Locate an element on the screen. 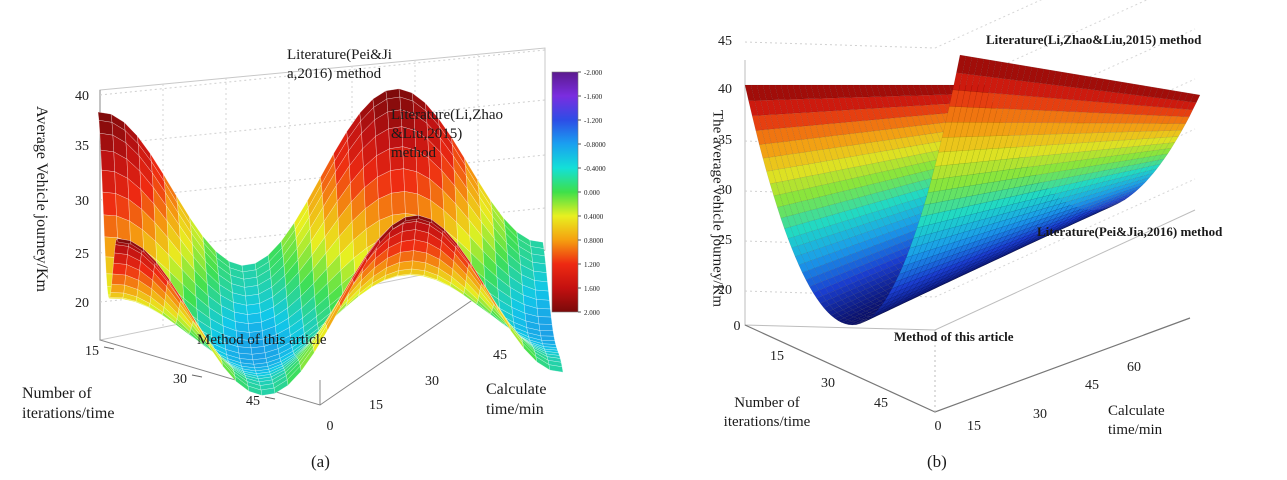  z-tick-label-b: 45 is located at coordinates (725, 41).